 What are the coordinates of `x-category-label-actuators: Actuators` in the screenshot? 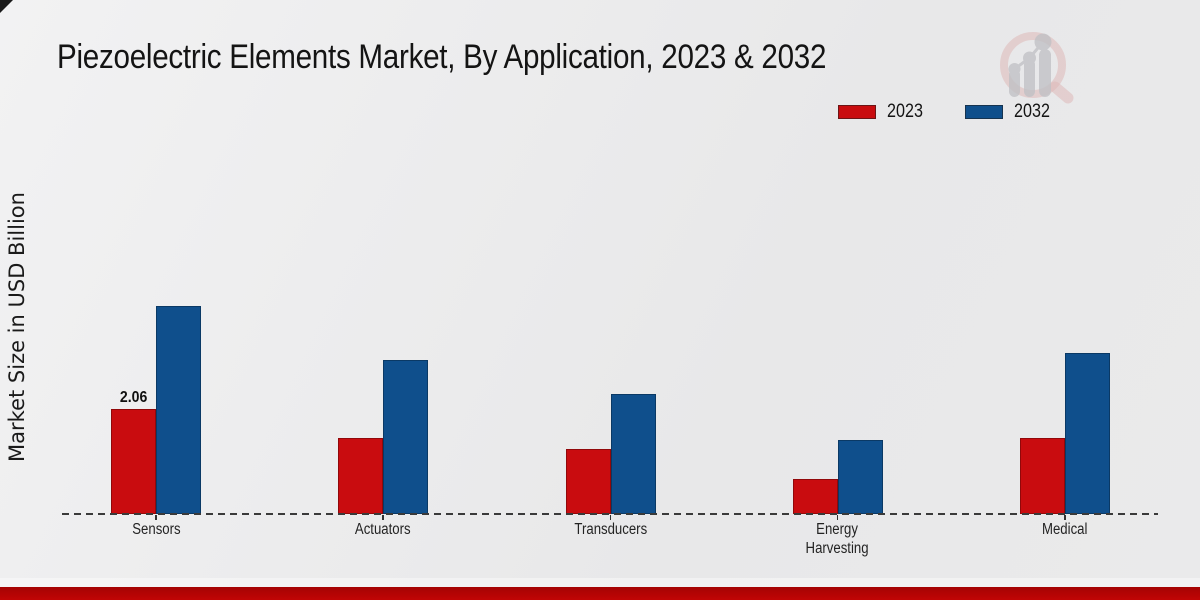 It's located at (383, 529).